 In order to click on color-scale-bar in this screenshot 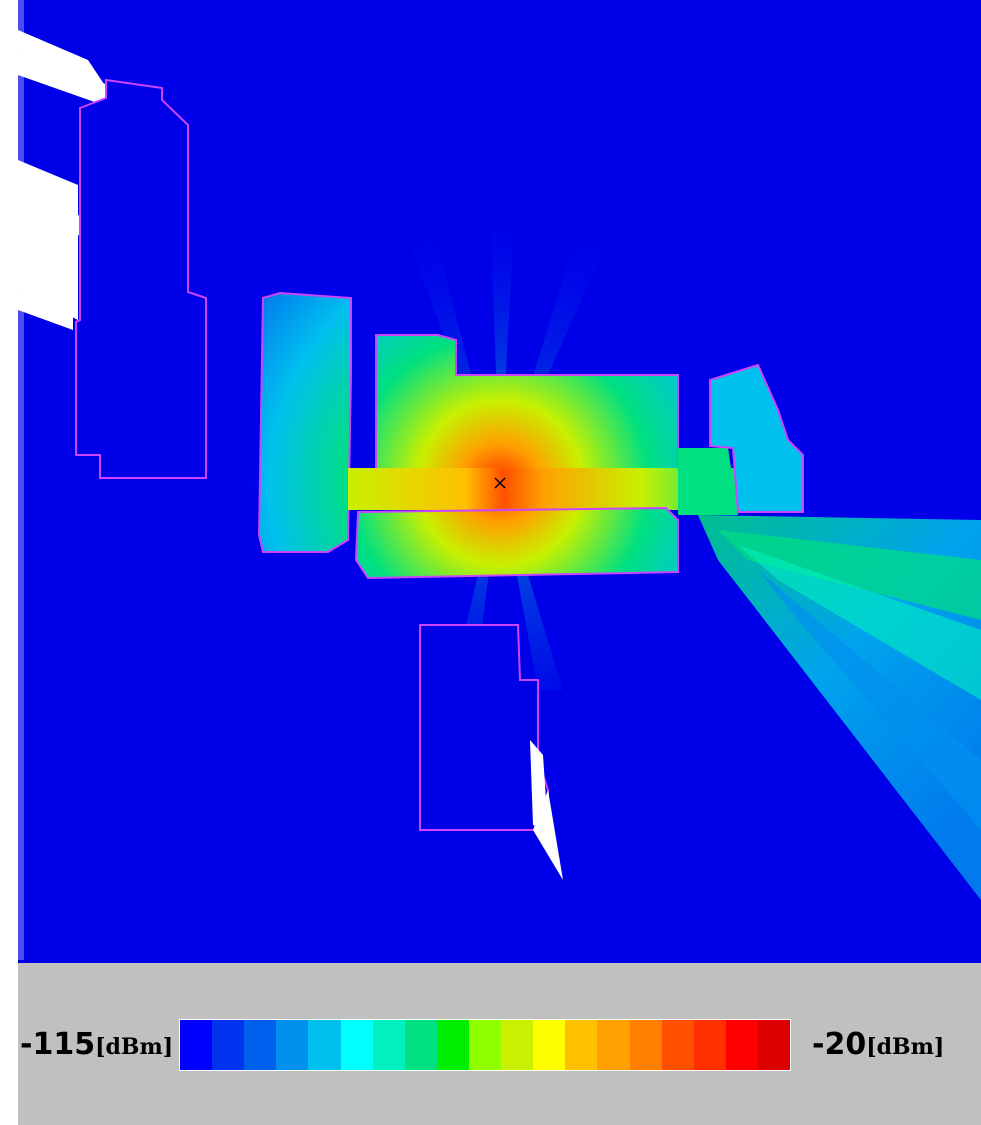, I will do `click(485, 1045)`.